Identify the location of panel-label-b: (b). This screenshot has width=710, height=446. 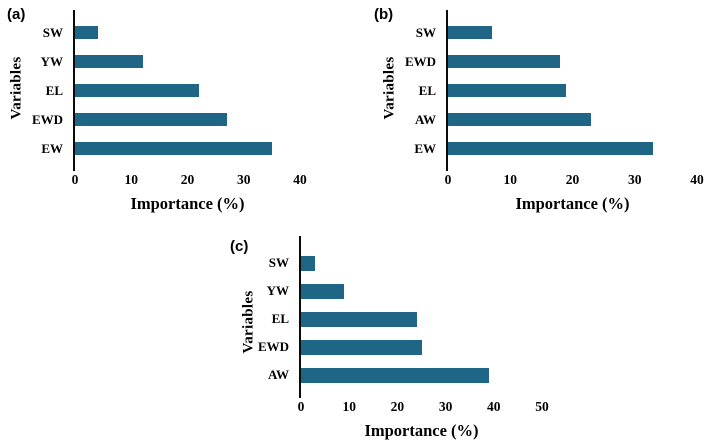
(384, 14).